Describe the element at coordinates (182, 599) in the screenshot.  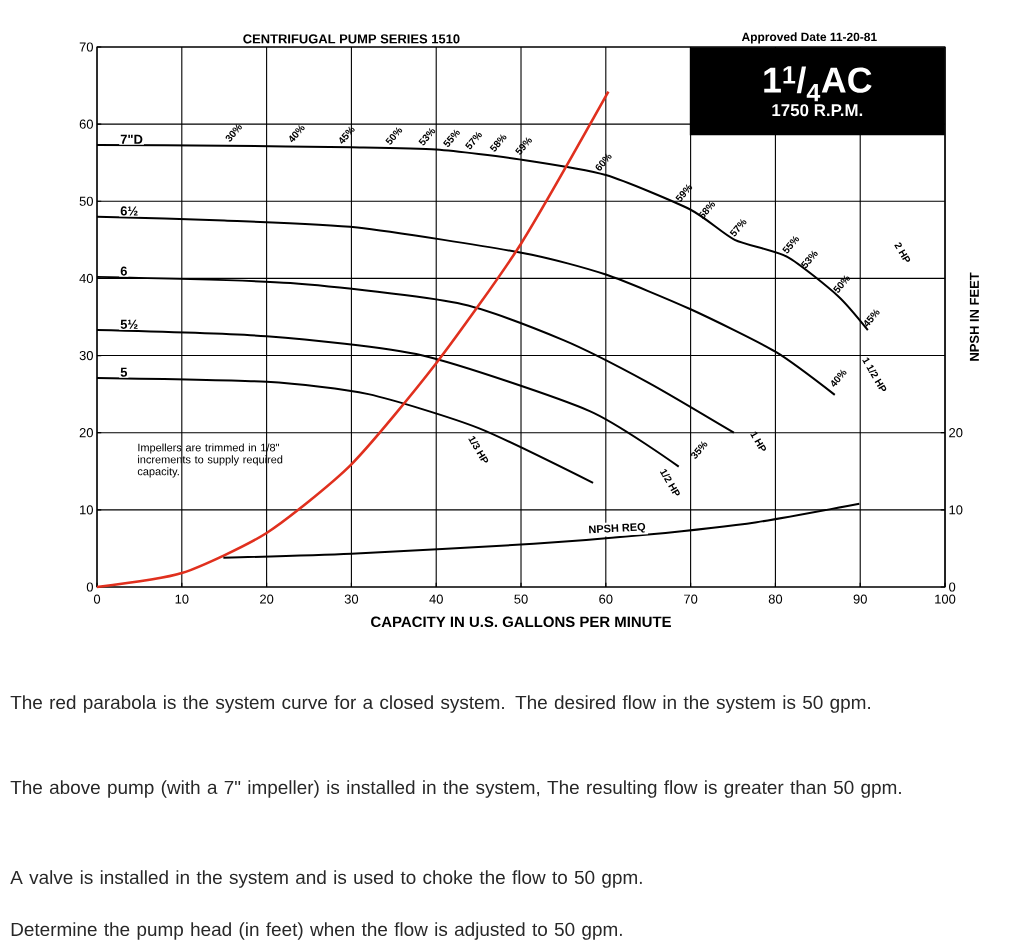
I see `x-tick-label: 10` at that location.